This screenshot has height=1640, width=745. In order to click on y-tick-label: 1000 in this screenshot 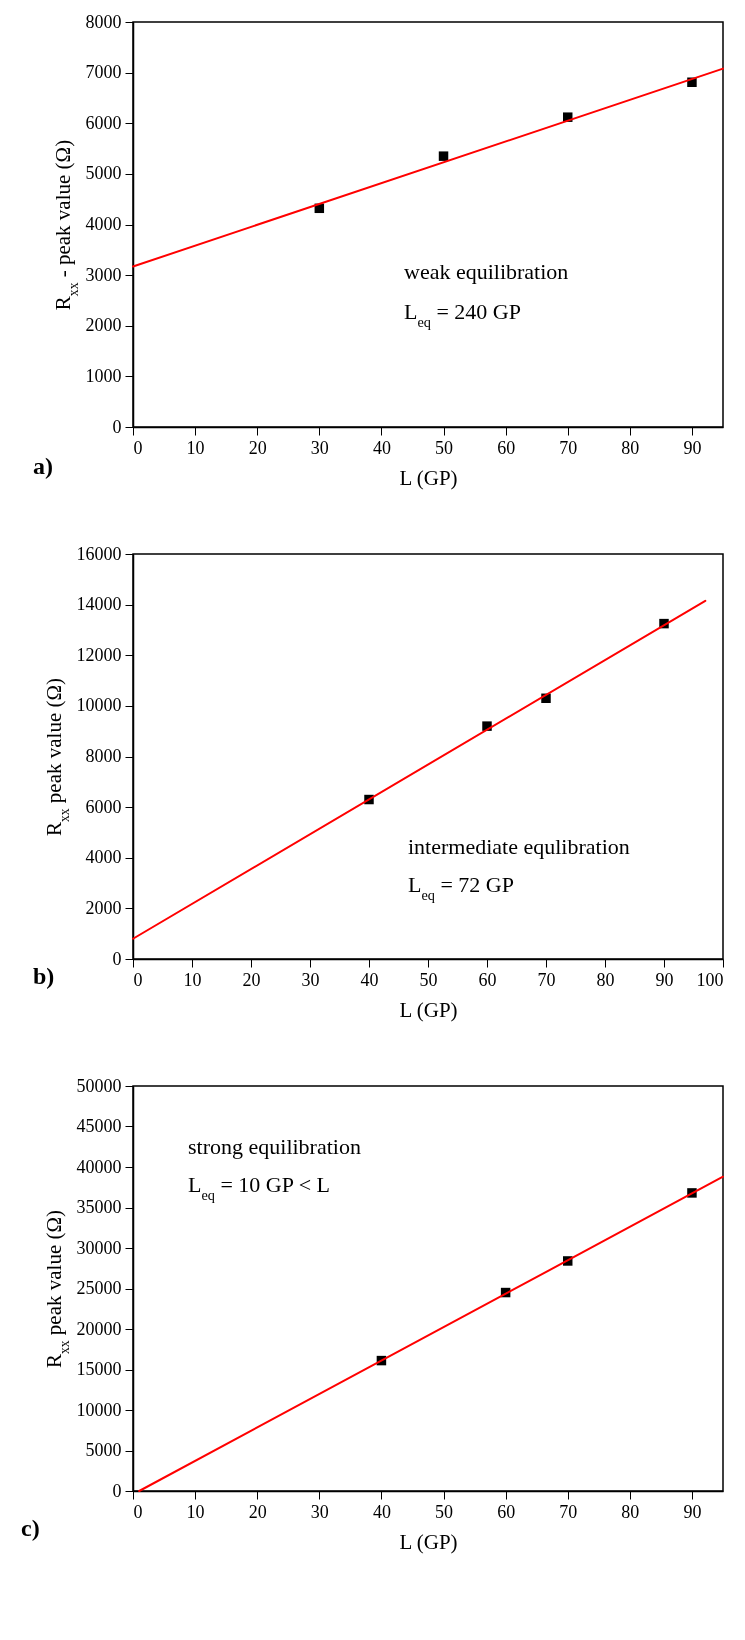, I will do `click(103, 375)`.